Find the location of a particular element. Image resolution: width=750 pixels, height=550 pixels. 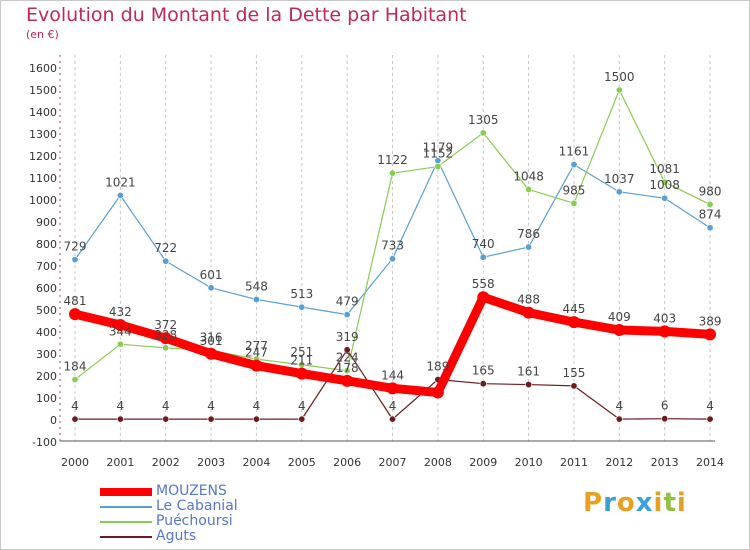

y-tick-label: 600 is located at coordinates (46, 288).